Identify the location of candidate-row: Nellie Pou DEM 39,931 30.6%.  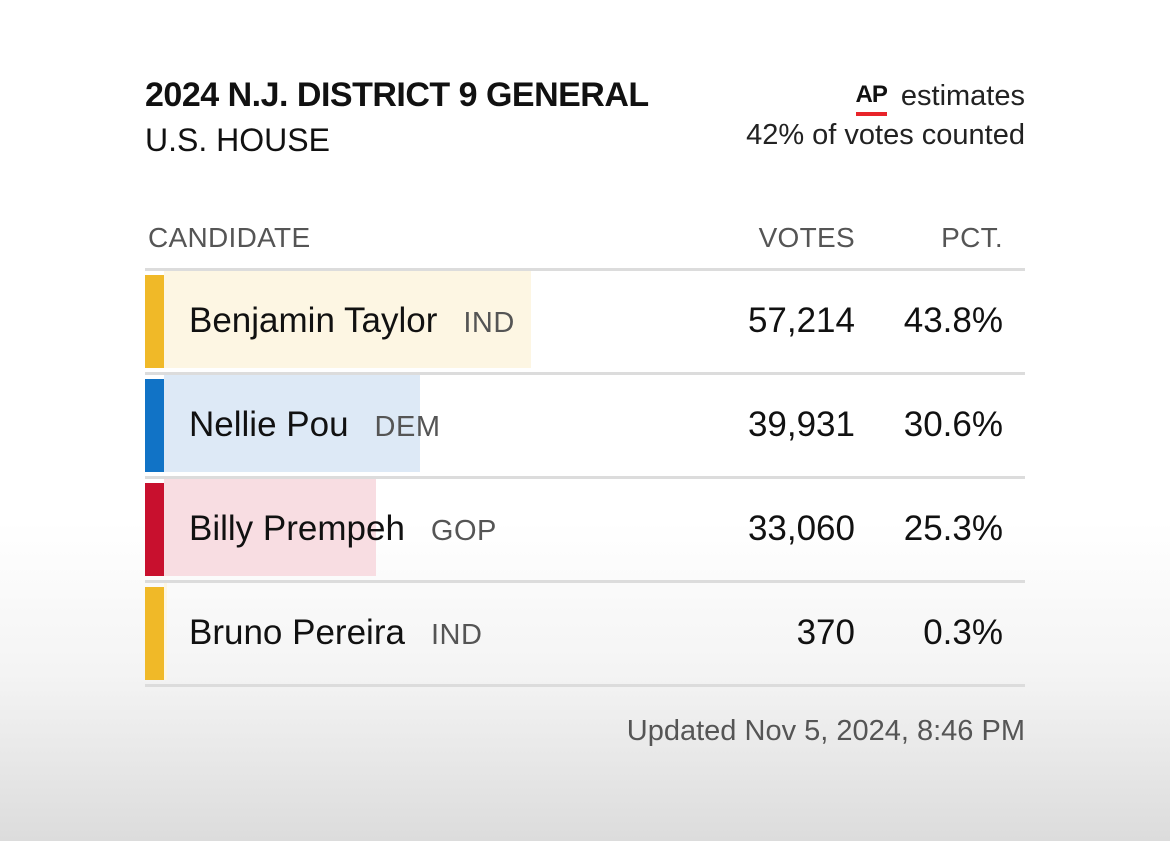
(585, 427).